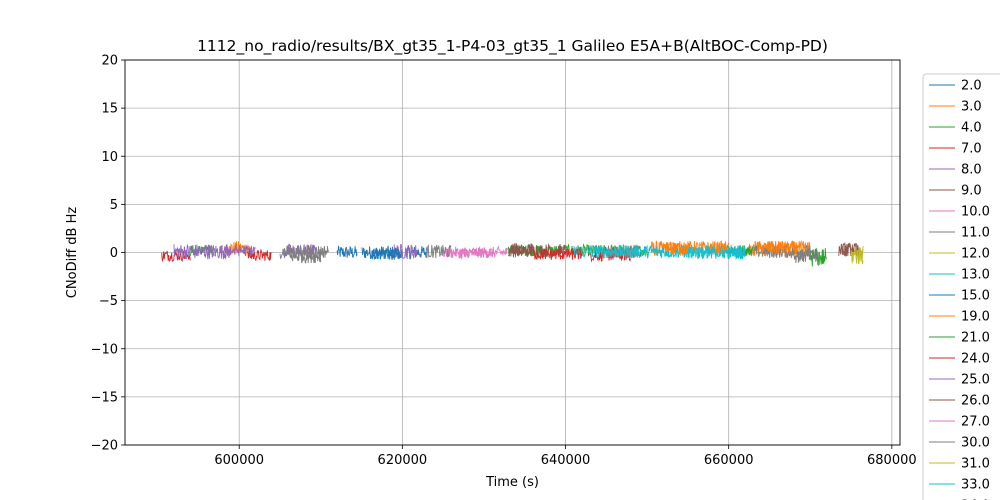 The width and height of the screenshot is (1000, 500). Describe the element at coordinates (971, 86) in the screenshot. I see `legend-label: 2.0` at that location.